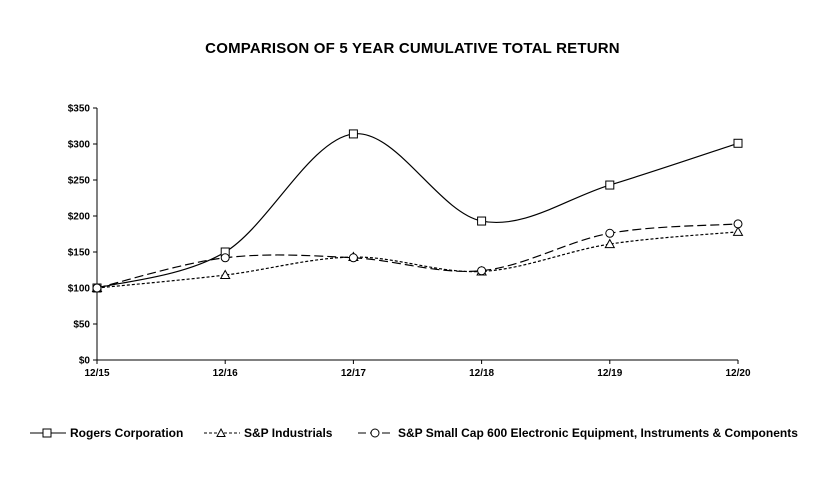  I want to click on x-tick-label: 12/20, so click(737, 373).